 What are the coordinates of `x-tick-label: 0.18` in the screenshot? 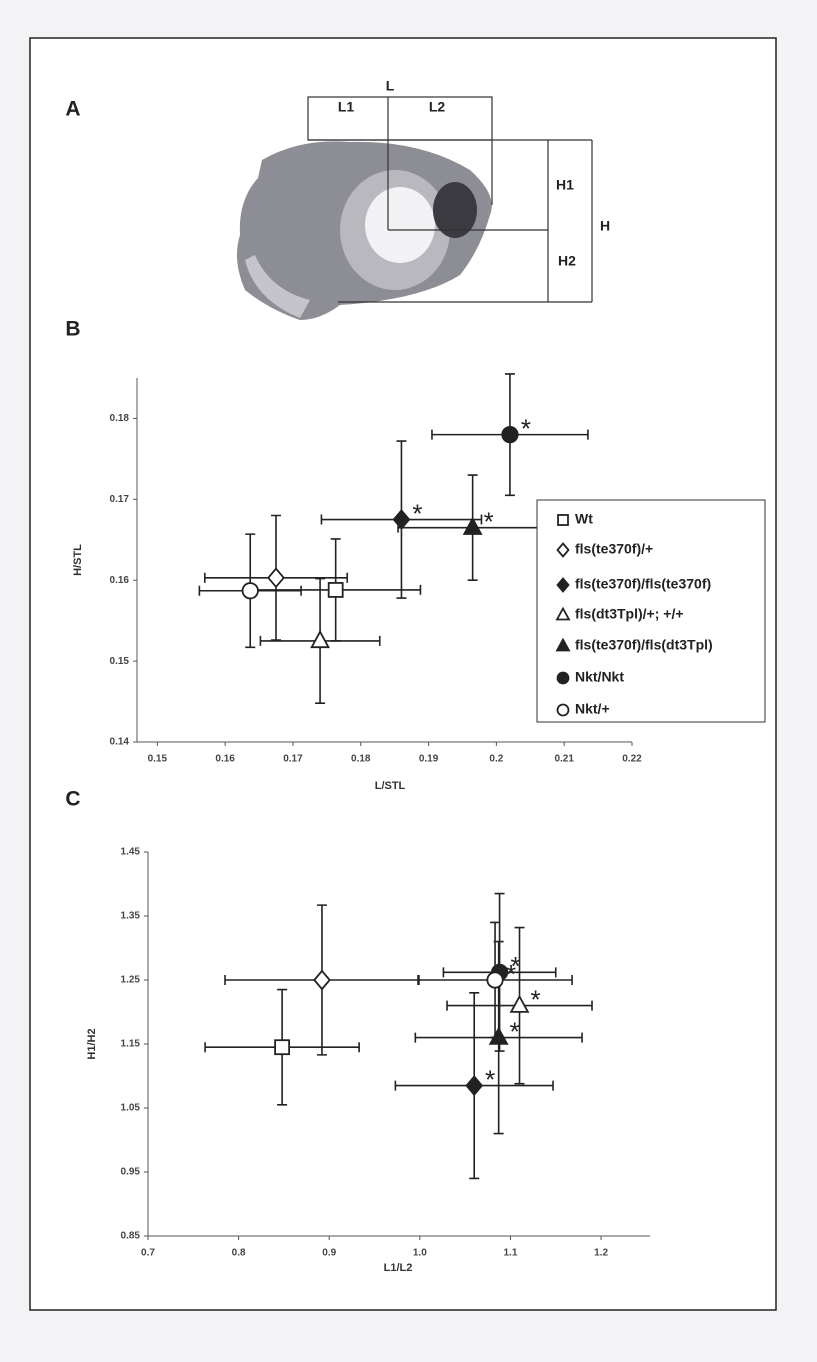 It's located at (361, 759).